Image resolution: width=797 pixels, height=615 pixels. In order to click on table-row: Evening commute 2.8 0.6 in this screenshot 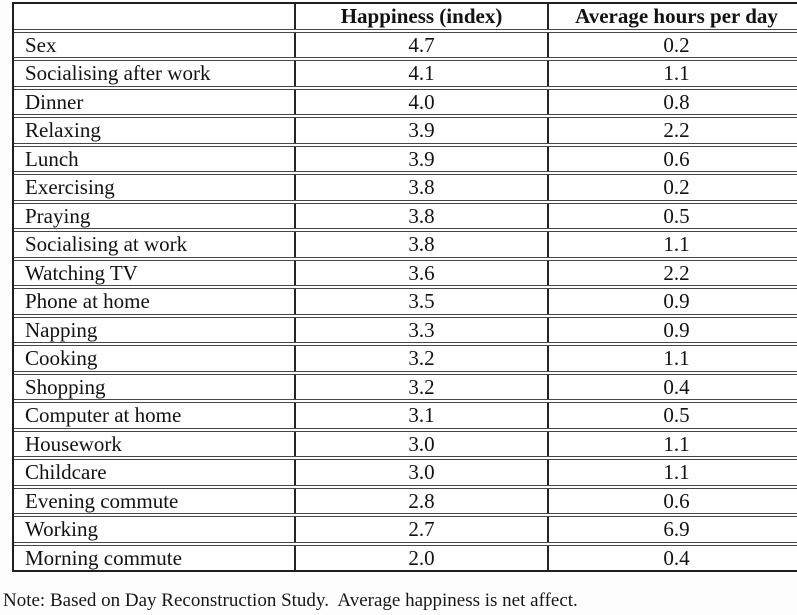, I will do `click(405, 501)`.